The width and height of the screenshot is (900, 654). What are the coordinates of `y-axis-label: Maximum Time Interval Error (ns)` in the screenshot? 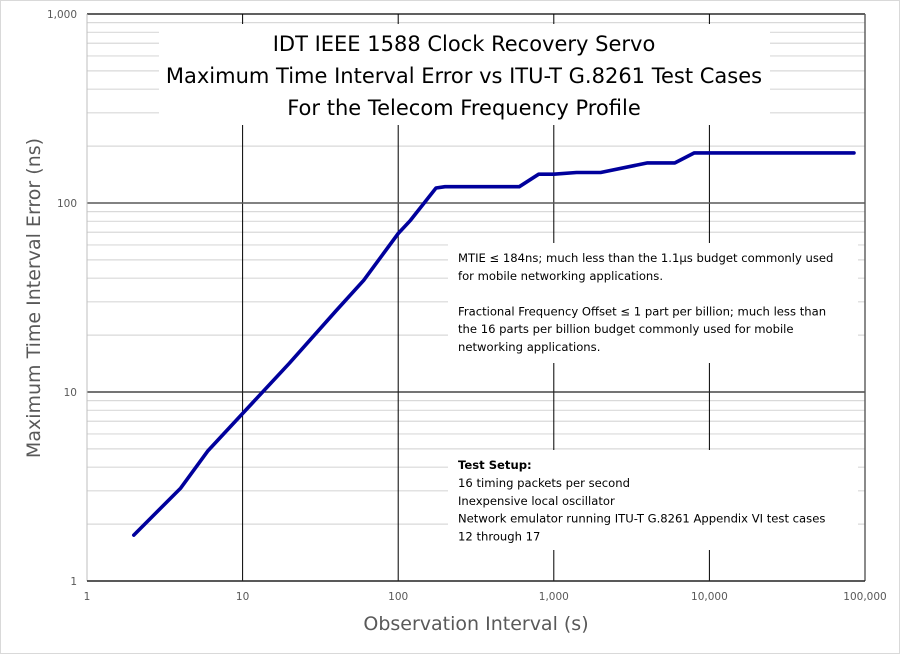 It's located at (34, 298).